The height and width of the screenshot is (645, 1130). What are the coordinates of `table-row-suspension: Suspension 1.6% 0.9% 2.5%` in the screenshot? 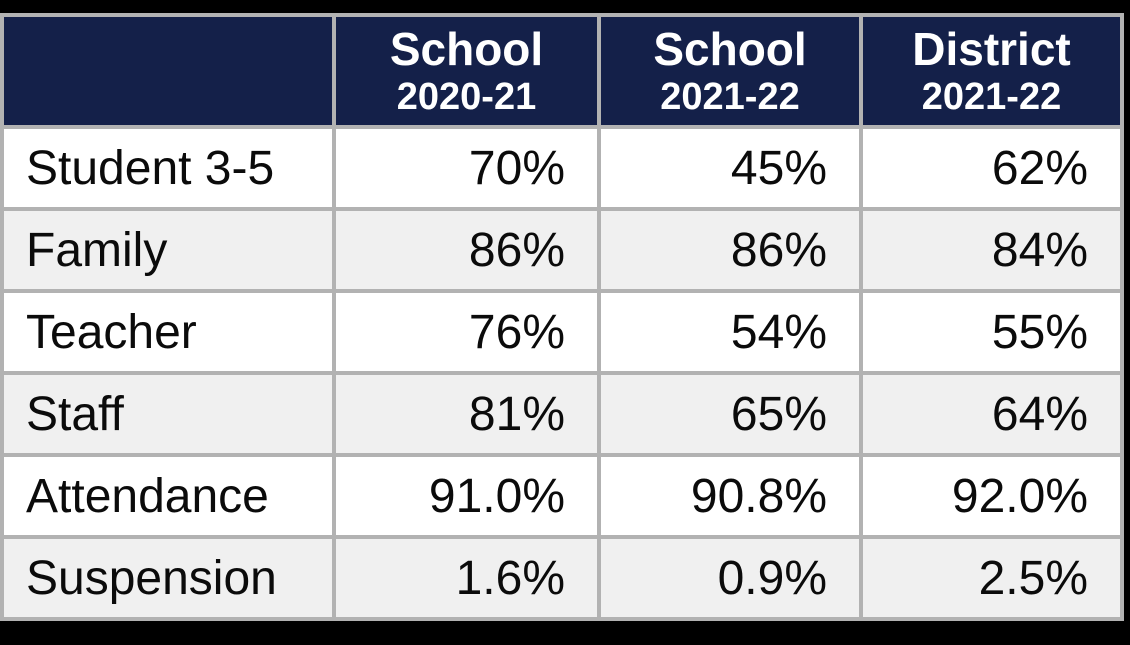 It's located at (562, 578).